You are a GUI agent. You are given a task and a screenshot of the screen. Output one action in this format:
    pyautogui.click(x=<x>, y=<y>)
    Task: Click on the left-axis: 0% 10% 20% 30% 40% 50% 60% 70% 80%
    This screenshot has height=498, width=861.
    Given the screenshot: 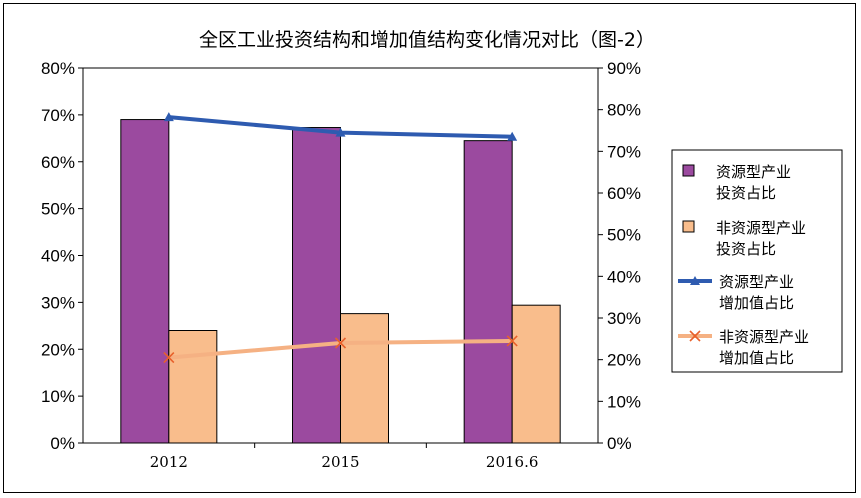 What is the action you would take?
    pyautogui.click(x=62, y=256)
    